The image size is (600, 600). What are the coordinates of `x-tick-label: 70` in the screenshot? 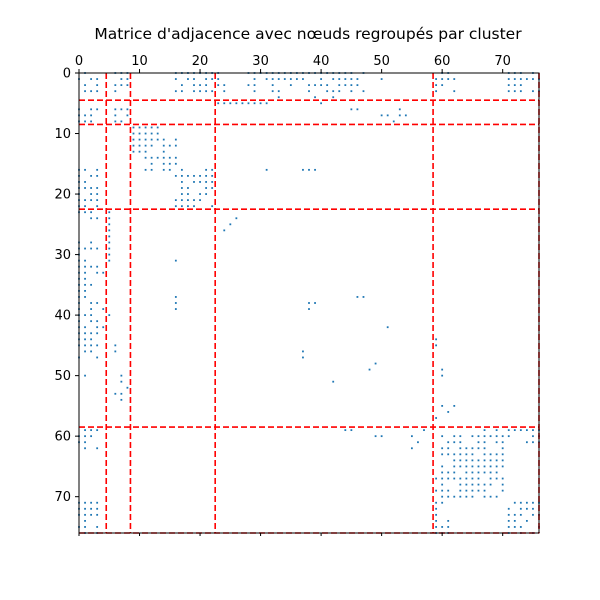 It's located at (502, 61).